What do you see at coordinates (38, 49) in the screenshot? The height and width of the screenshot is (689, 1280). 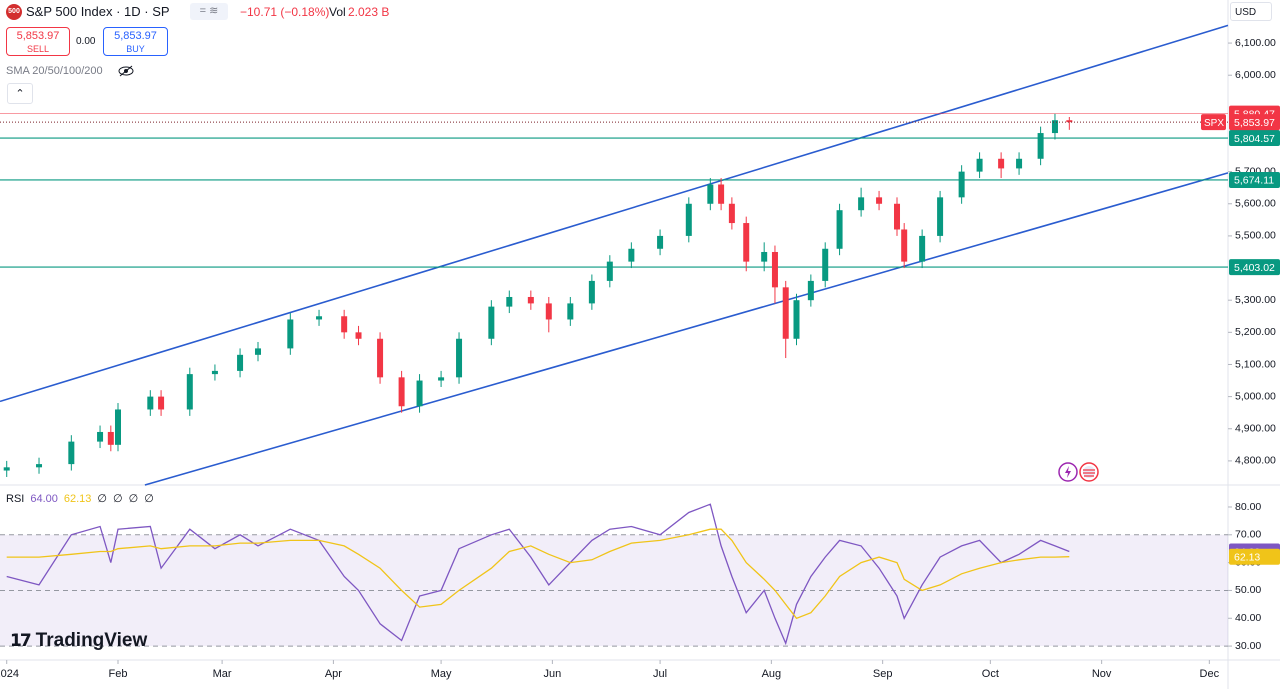 I see `sell-label: SELL` at bounding box center [38, 49].